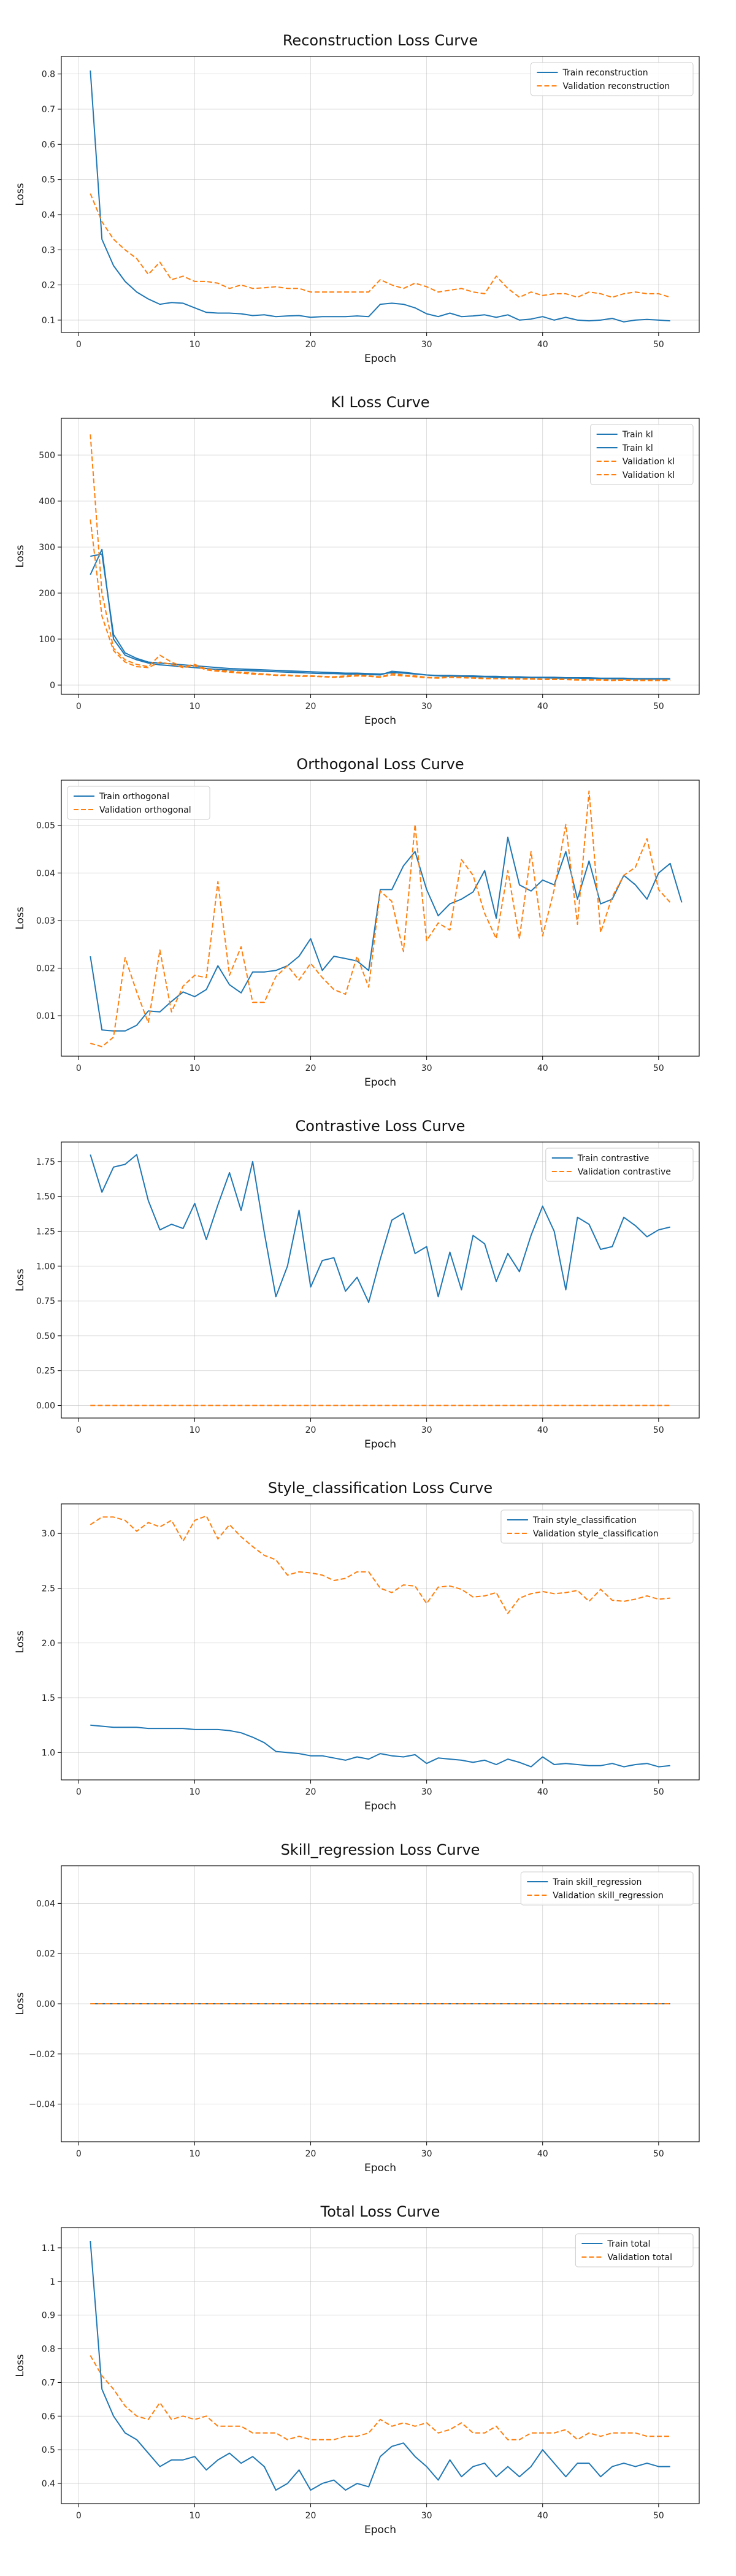 Image resolution: width=736 pixels, height=2576 pixels. What do you see at coordinates (45, 1371) in the screenshot?
I see `y-tick-label: 0.25` at bounding box center [45, 1371].